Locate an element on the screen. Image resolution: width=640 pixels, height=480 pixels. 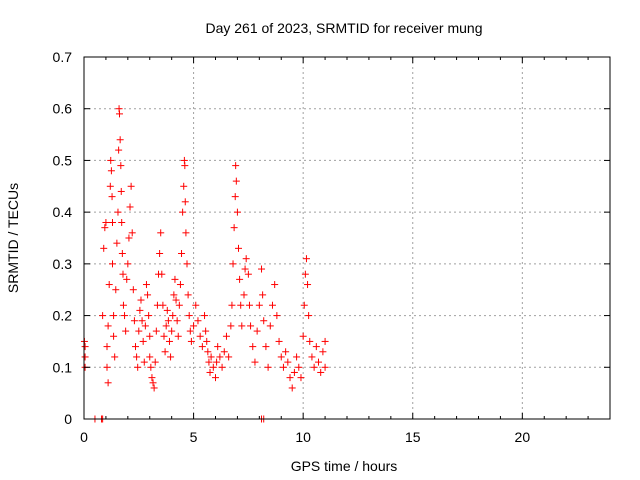
y-tick-label: 0.4 is located at coordinates (63, 212).